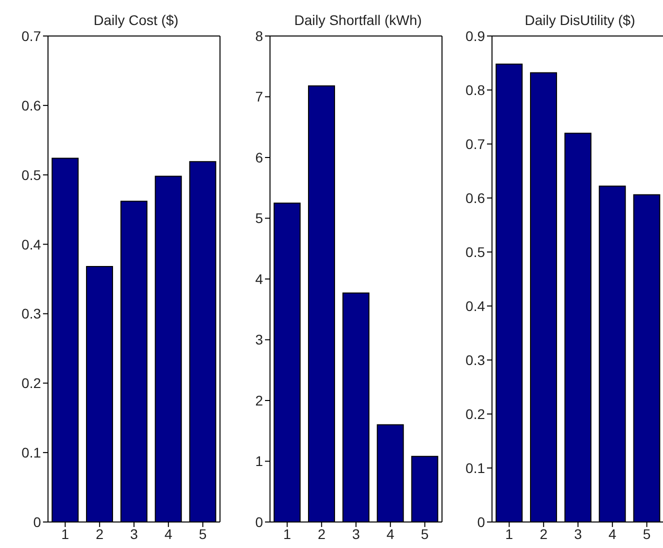 The width and height of the screenshot is (663, 548). What do you see at coordinates (580, 20) in the screenshot?
I see `chart-title: Daily DisUtility ($)` at bounding box center [580, 20].